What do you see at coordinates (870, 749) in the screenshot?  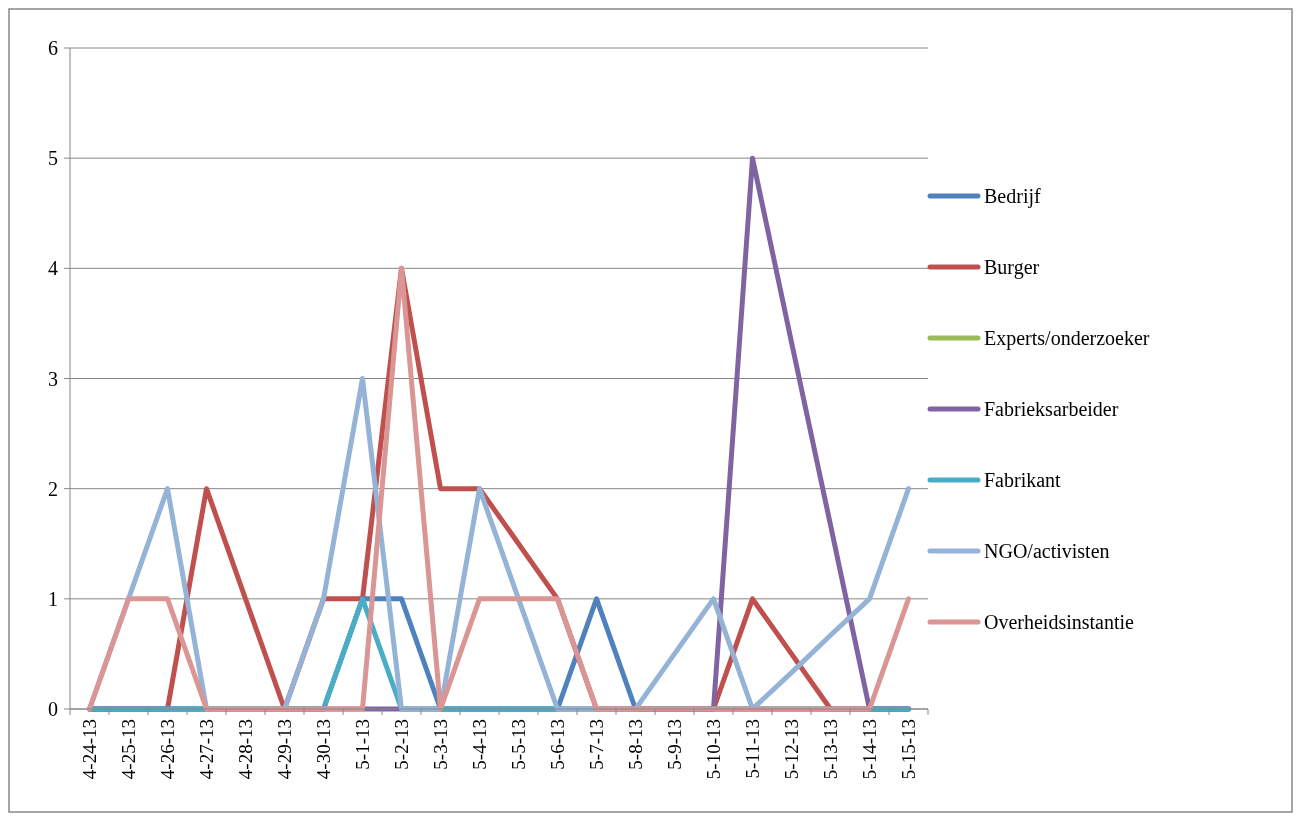 I see `x-tick-label: 5-14-13` at bounding box center [870, 749].